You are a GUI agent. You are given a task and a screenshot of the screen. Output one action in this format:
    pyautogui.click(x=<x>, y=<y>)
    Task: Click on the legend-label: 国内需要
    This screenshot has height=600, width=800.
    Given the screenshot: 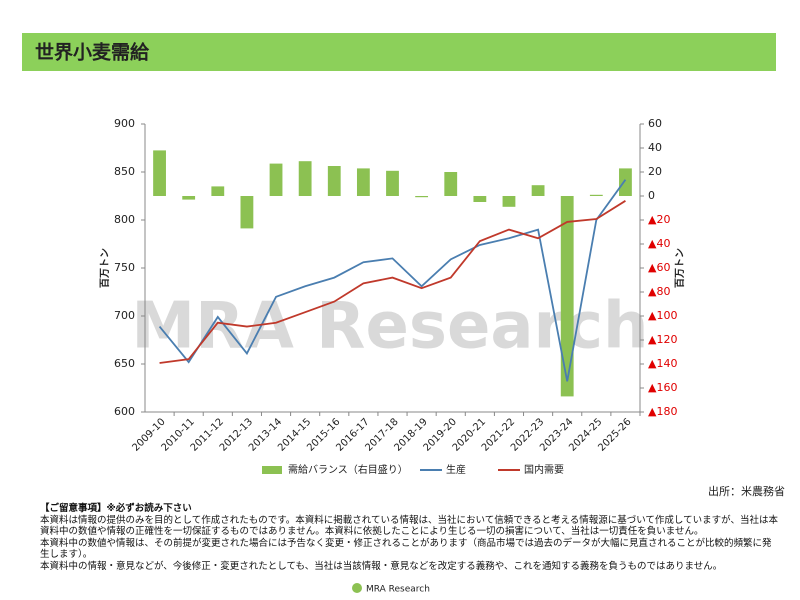 What is the action you would take?
    pyautogui.click(x=544, y=469)
    